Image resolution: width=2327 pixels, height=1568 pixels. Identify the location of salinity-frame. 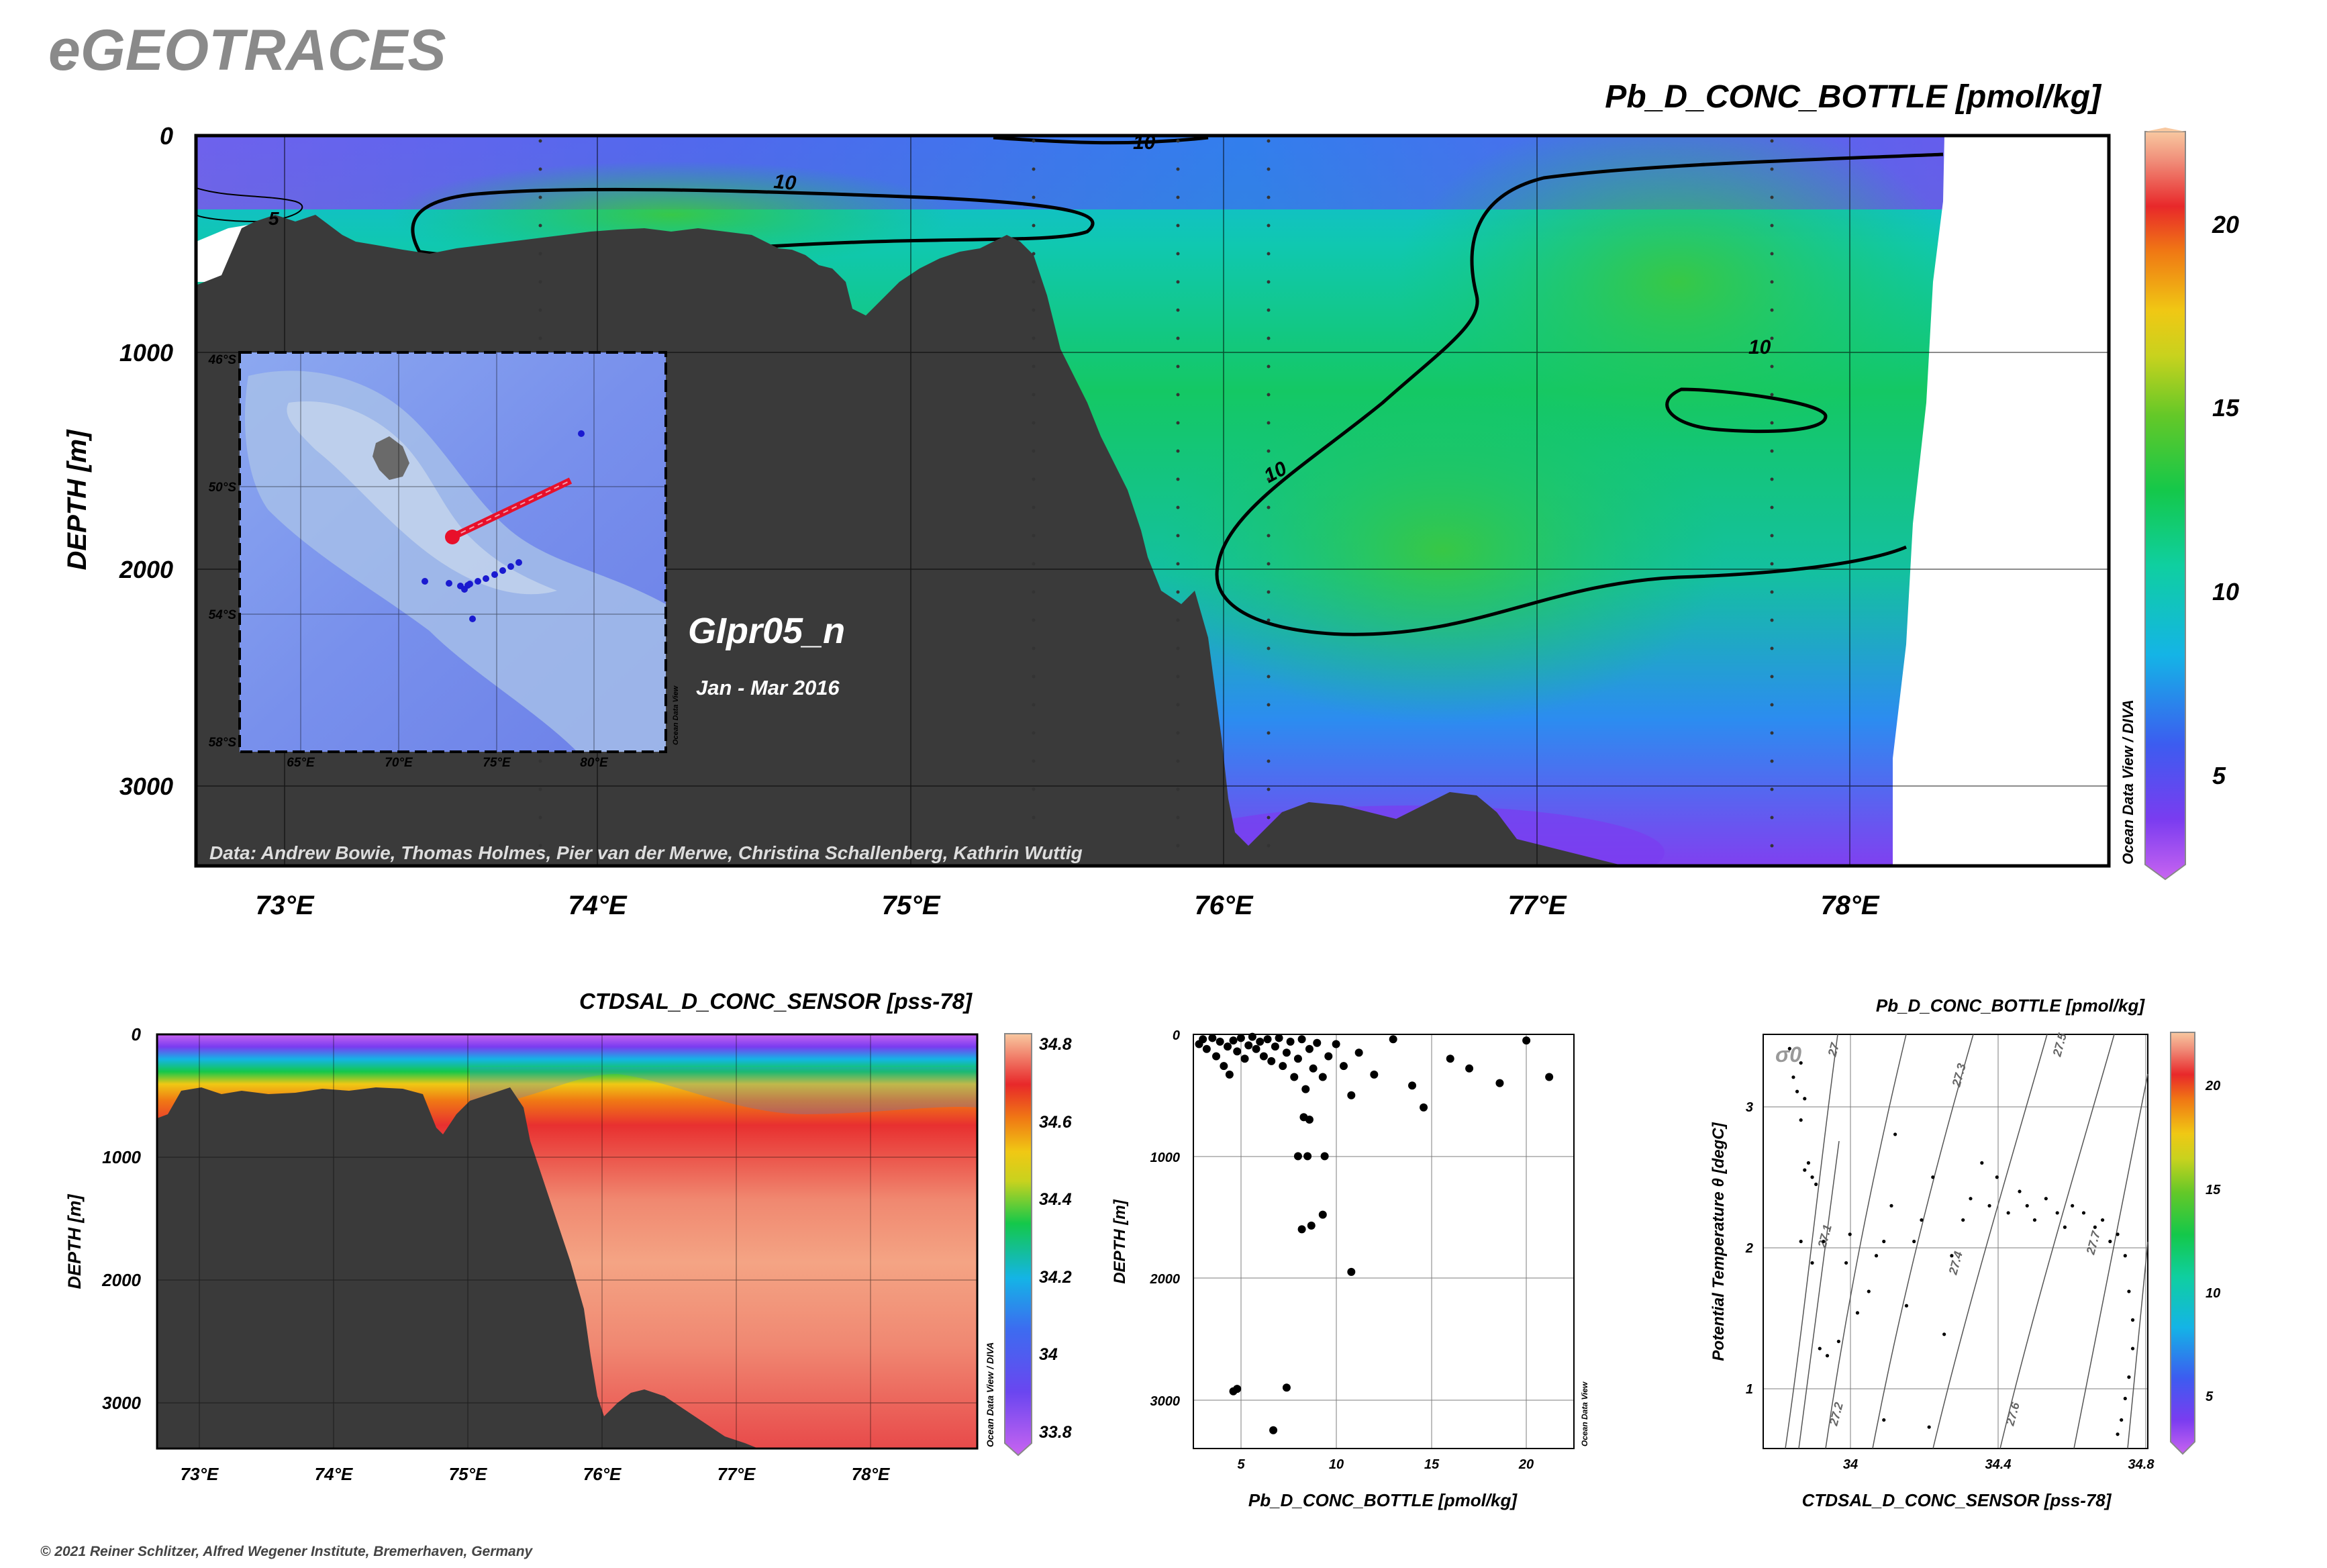
(567, 1242).